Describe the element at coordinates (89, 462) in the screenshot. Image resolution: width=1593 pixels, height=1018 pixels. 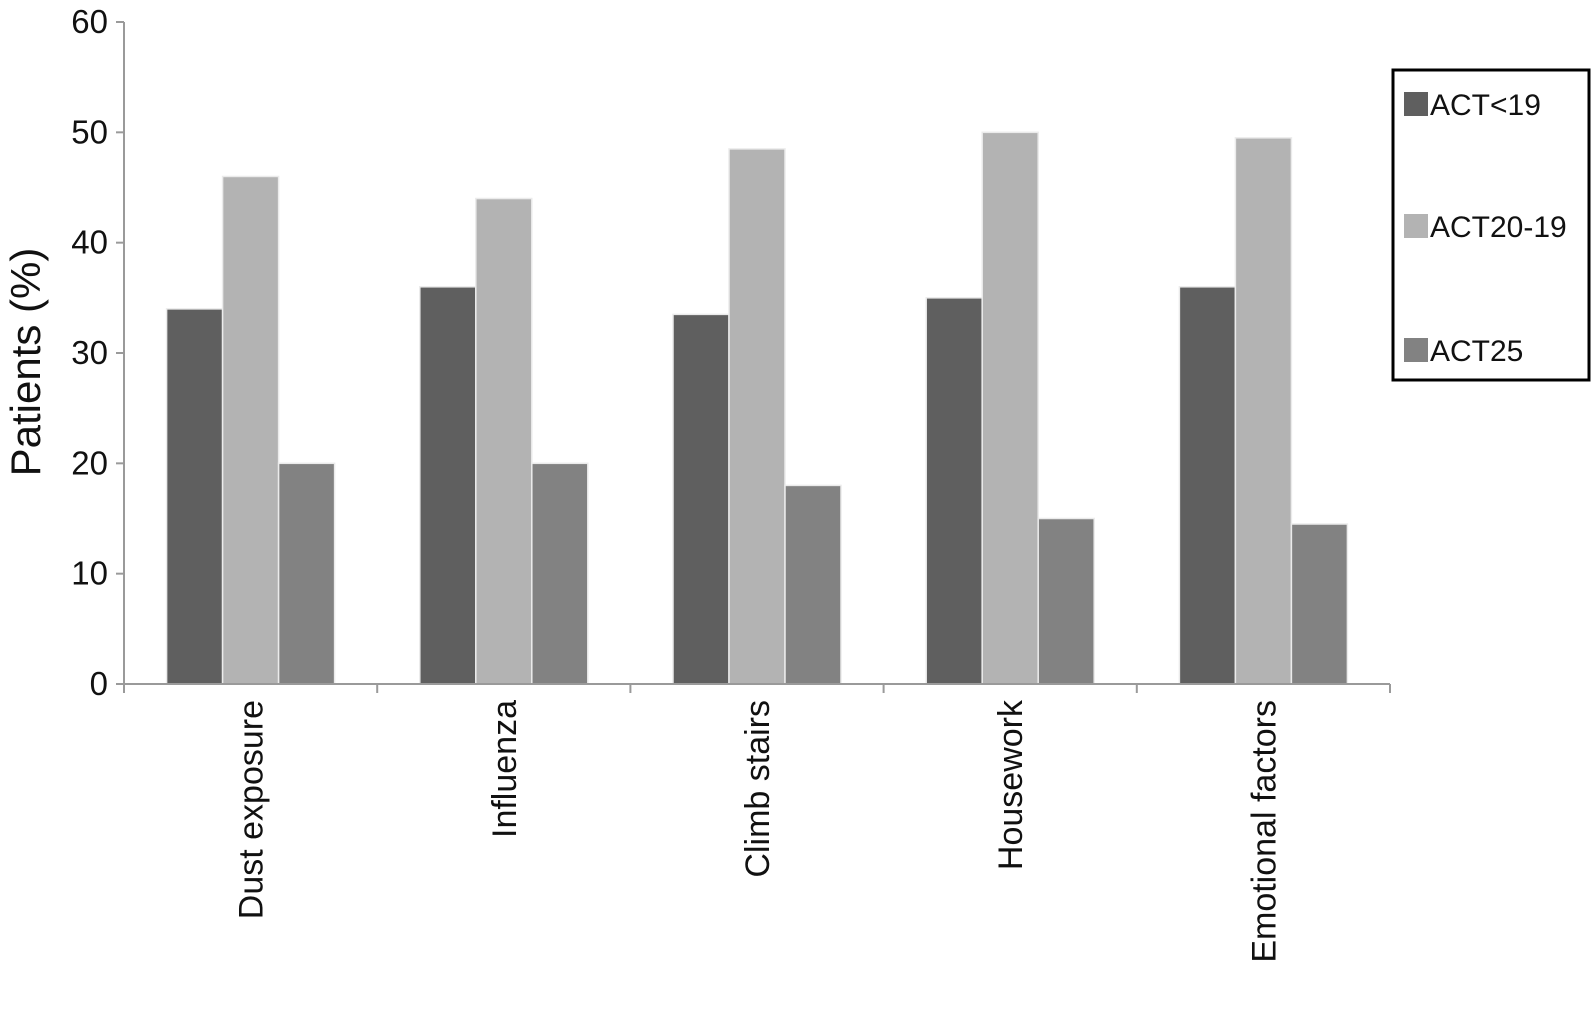
I see `y-tick-label: 20` at that location.